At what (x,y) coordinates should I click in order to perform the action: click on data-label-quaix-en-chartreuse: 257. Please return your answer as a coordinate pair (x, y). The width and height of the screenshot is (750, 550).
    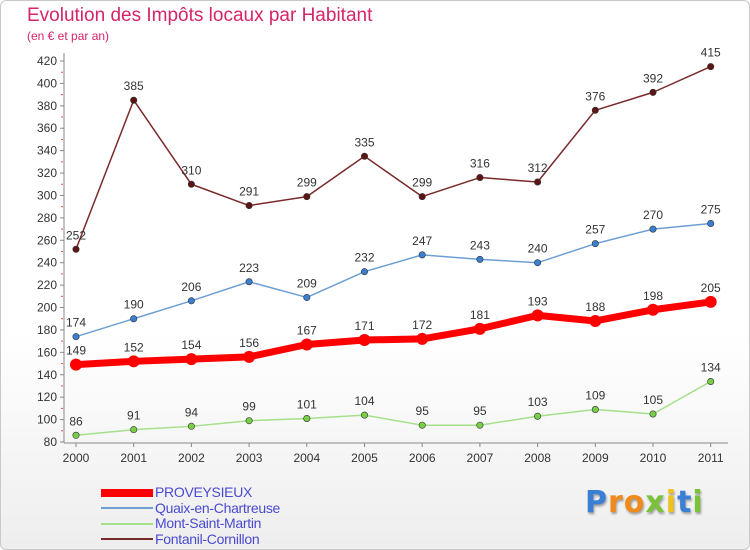
    Looking at the image, I should click on (595, 230).